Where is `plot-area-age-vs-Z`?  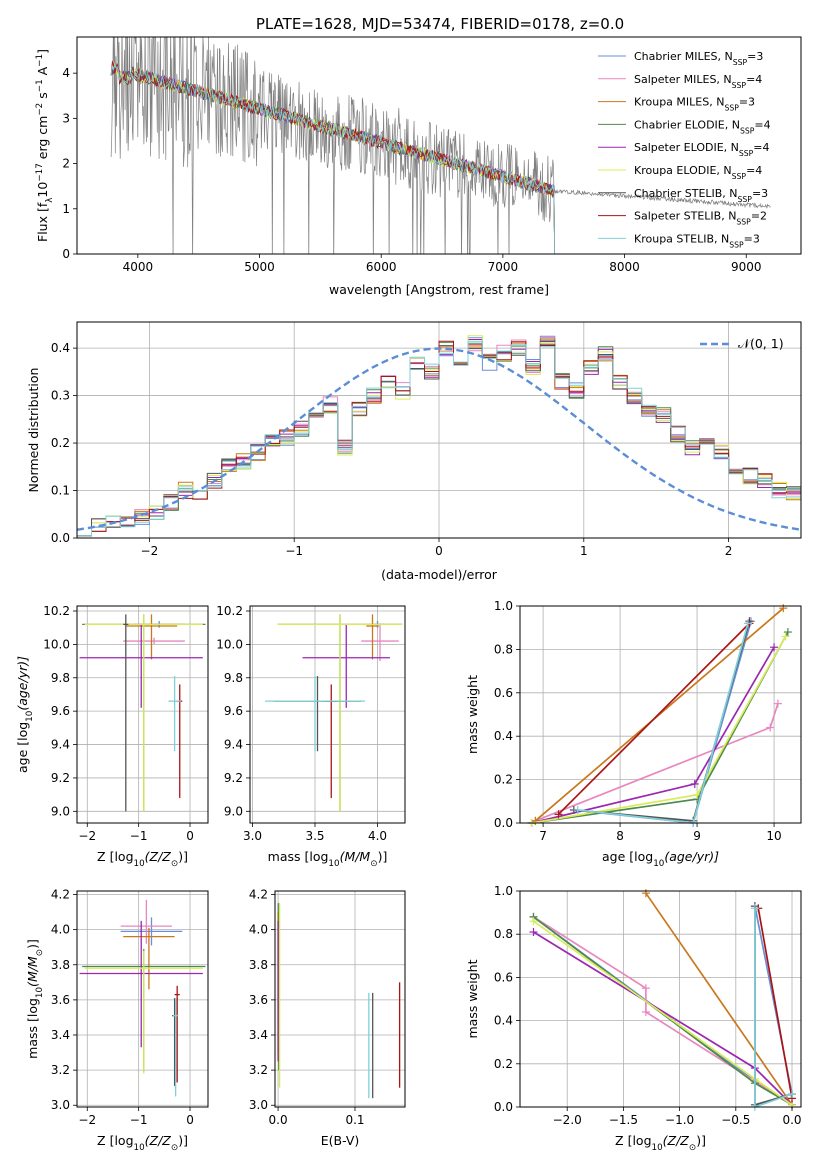 plot-area-age-vs-Z is located at coordinates (142, 713).